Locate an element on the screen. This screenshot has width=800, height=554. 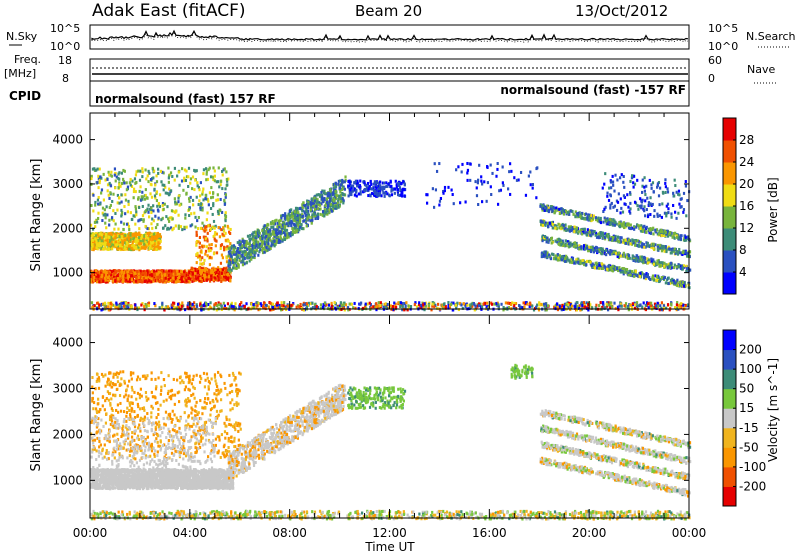
freq-right-tick-bottom: 0 is located at coordinates (711, 78).